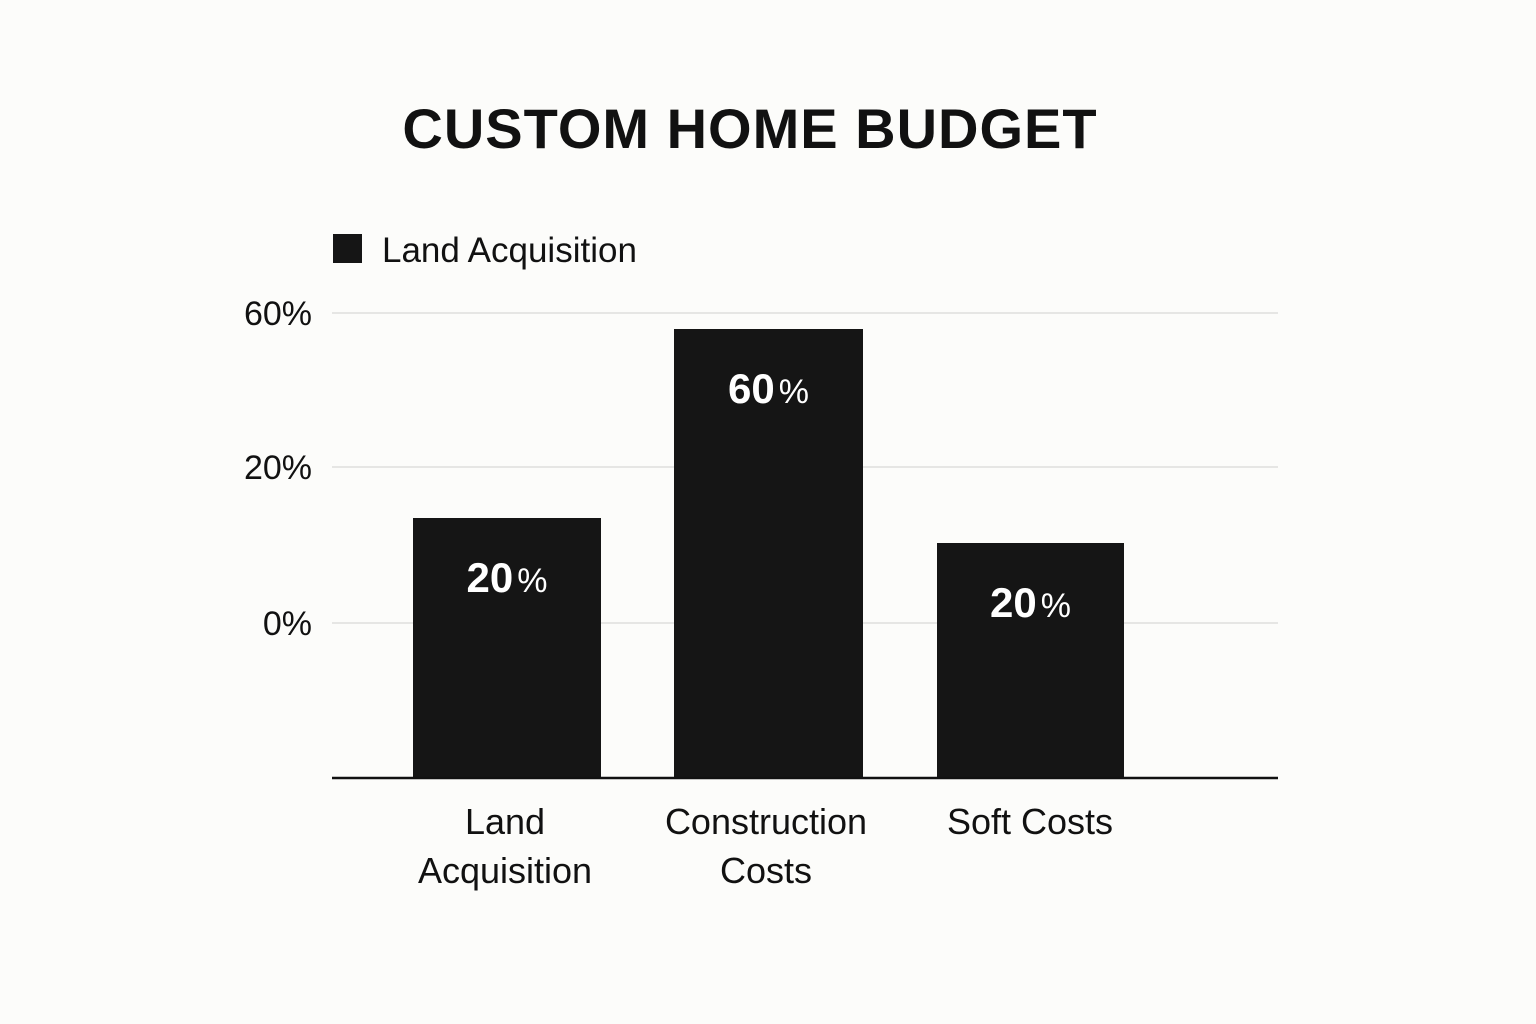 The width and height of the screenshot is (1536, 1024). What do you see at coordinates (509, 250) in the screenshot?
I see `legend-label: Land Acquisition` at bounding box center [509, 250].